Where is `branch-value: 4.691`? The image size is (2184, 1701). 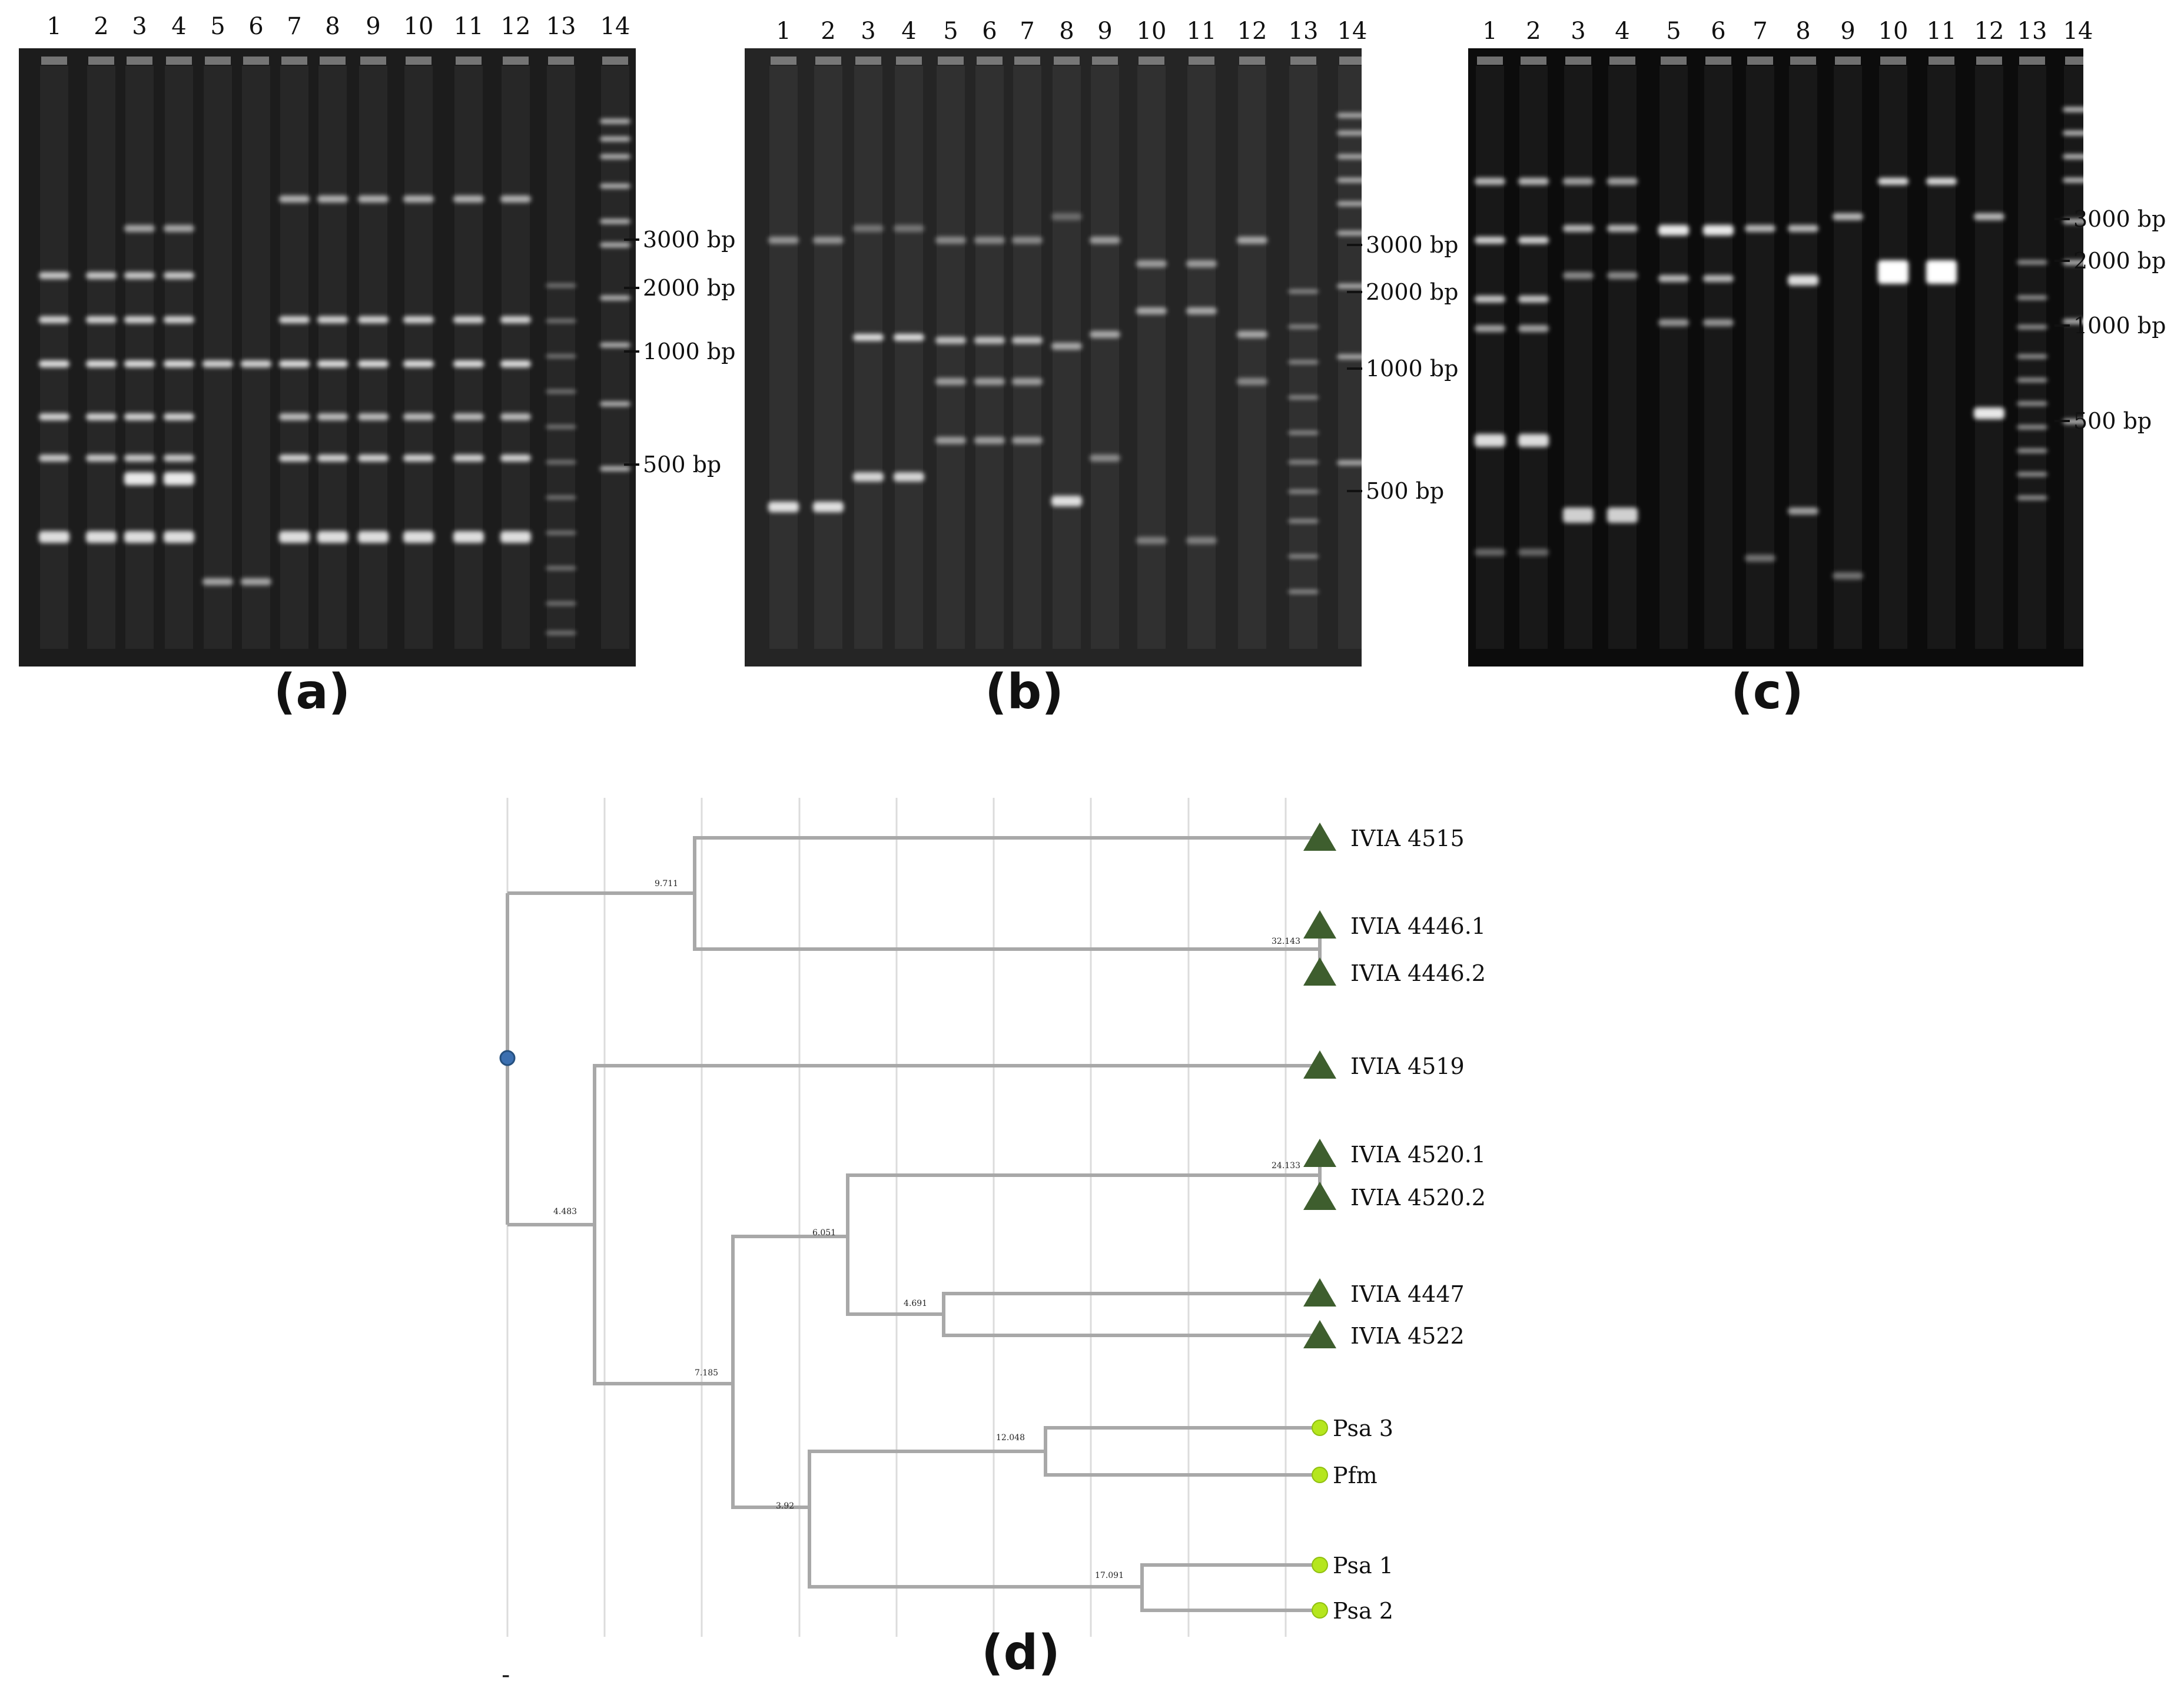
branch-value: 4.691 is located at coordinates (915, 1303).